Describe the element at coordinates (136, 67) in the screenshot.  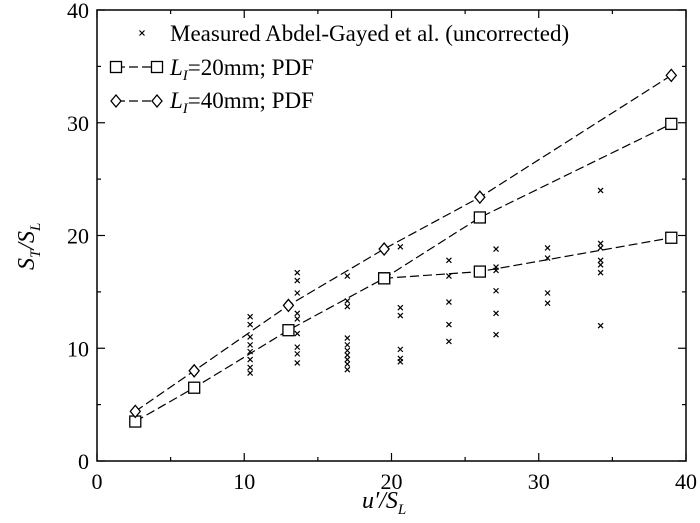
I see `legend-symbol-li20` at that location.